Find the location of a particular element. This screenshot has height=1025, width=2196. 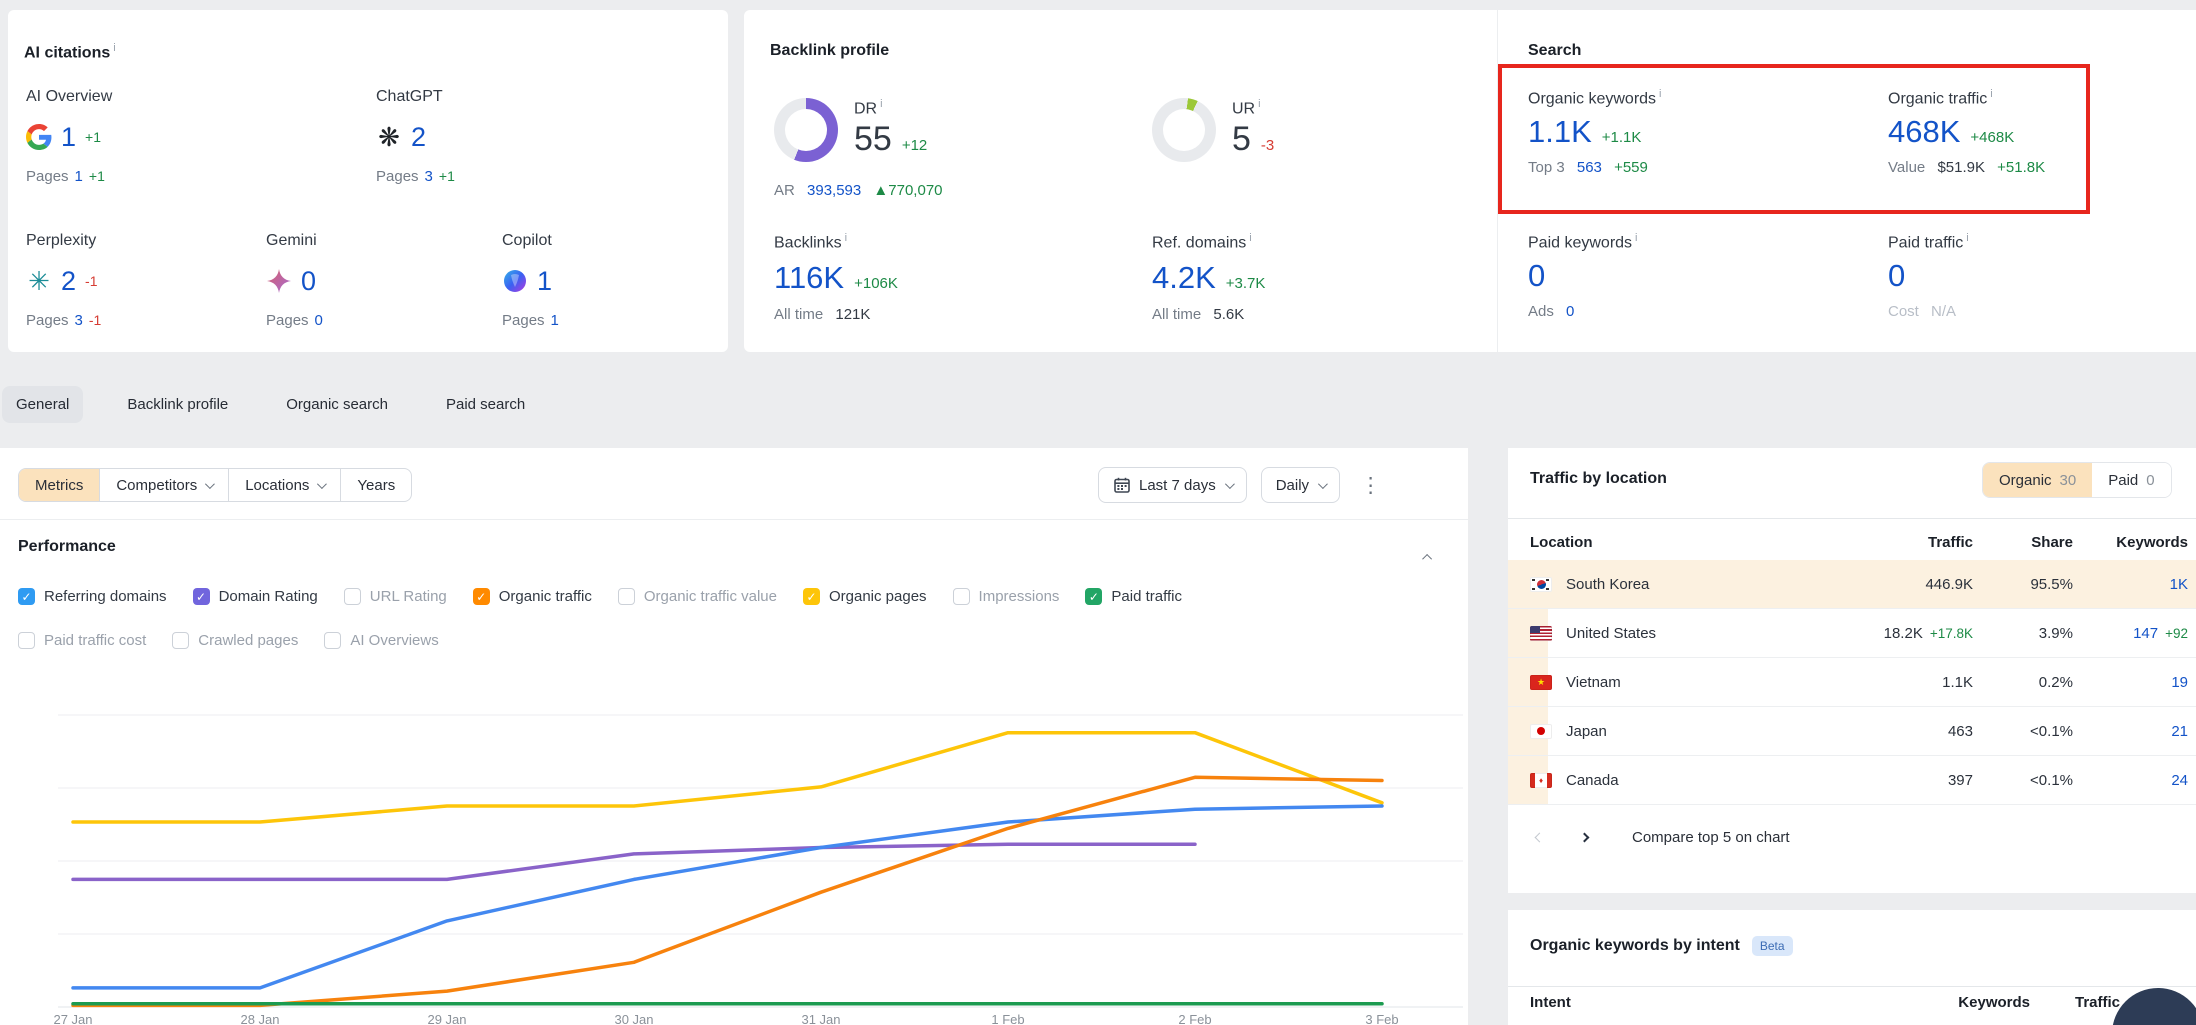

x-tick-label: 28 Jan is located at coordinates (260, 1018).